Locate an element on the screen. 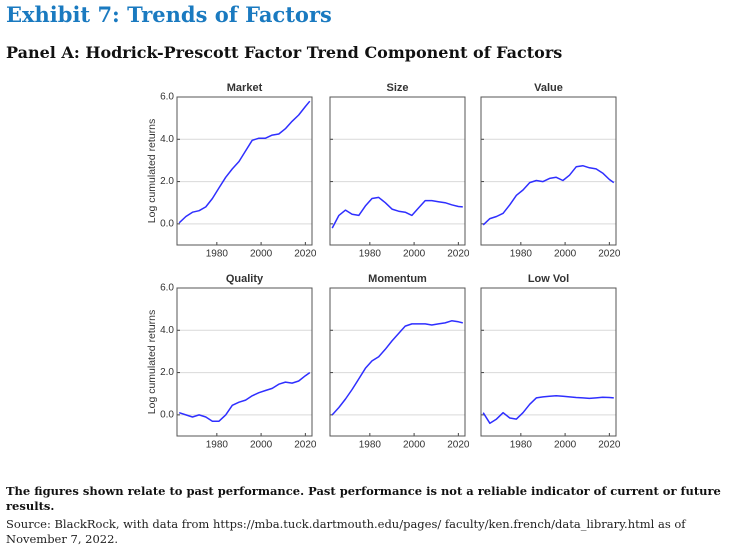  panel-title: Quality is located at coordinates (245, 279).